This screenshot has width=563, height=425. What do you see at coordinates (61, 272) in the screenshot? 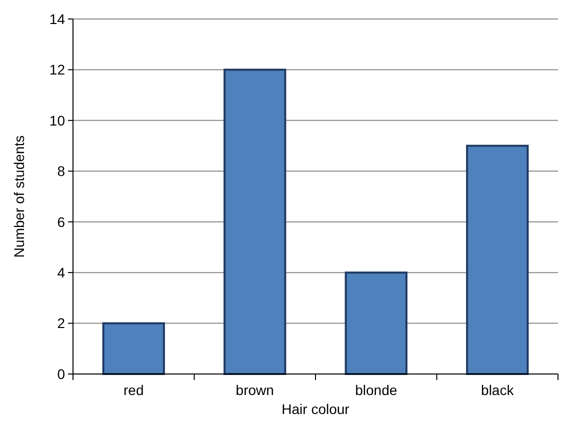
I see `y-tick-label: 4` at bounding box center [61, 272].